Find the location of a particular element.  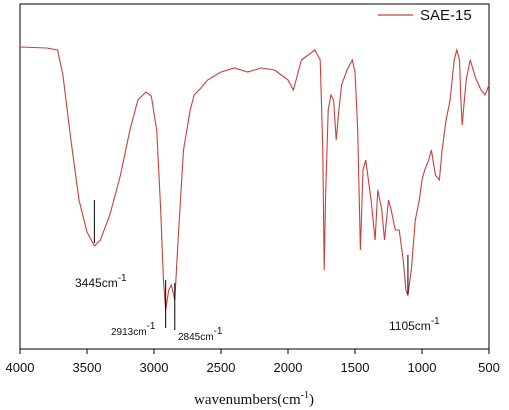

annotation-label: 3445cm-1 is located at coordinates (101, 281).